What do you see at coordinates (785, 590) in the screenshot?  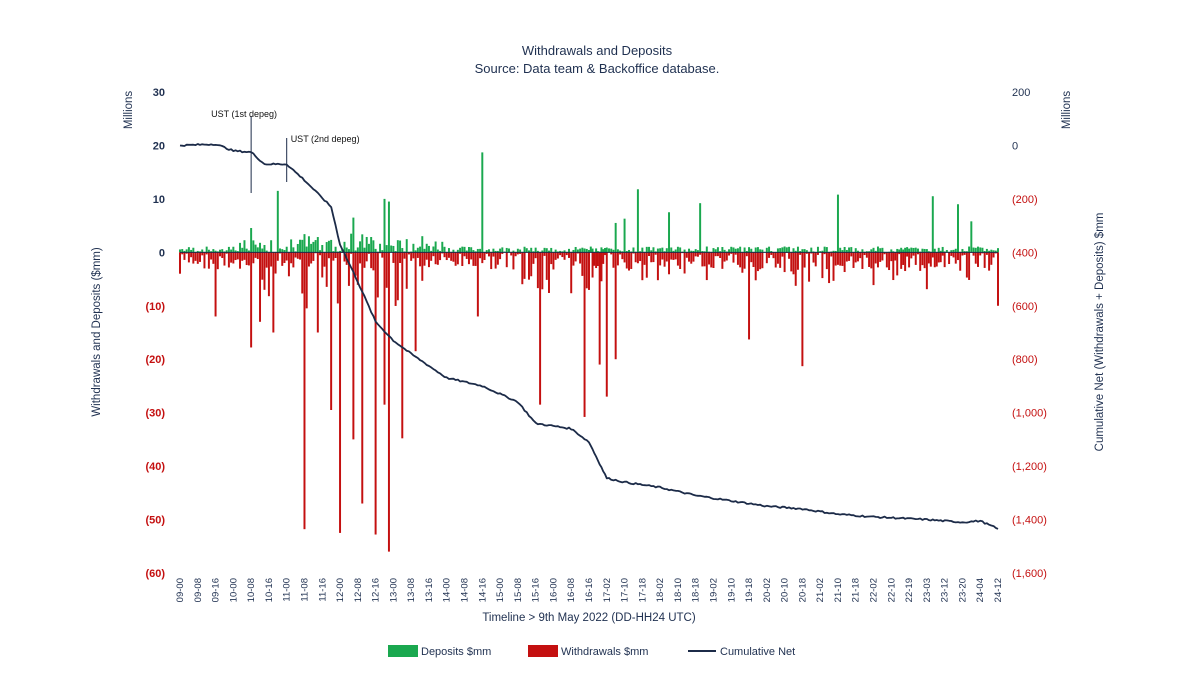 I see `x-tick-label: 20-10` at bounding box center [785, 590].